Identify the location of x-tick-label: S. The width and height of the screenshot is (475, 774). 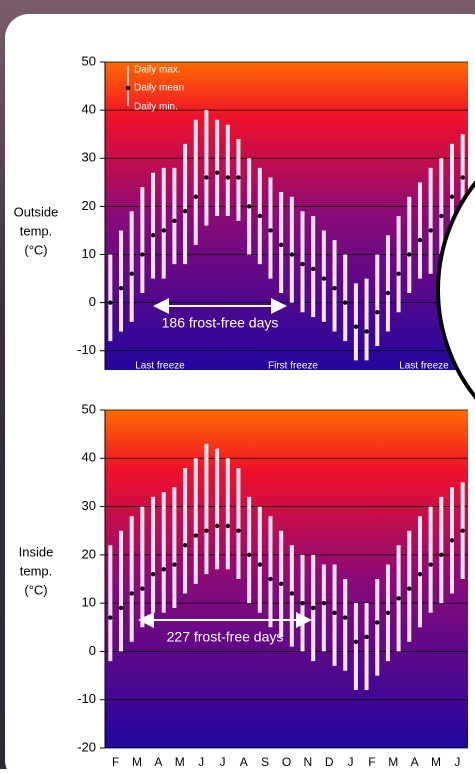
(265, 762).